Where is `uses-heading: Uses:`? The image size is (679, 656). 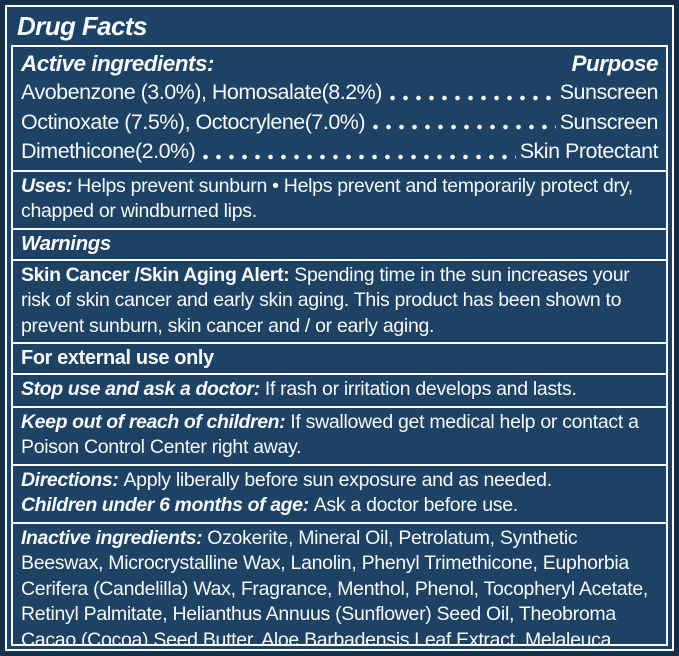 uses-heading: Uses: is located at coordinates (47, 185).